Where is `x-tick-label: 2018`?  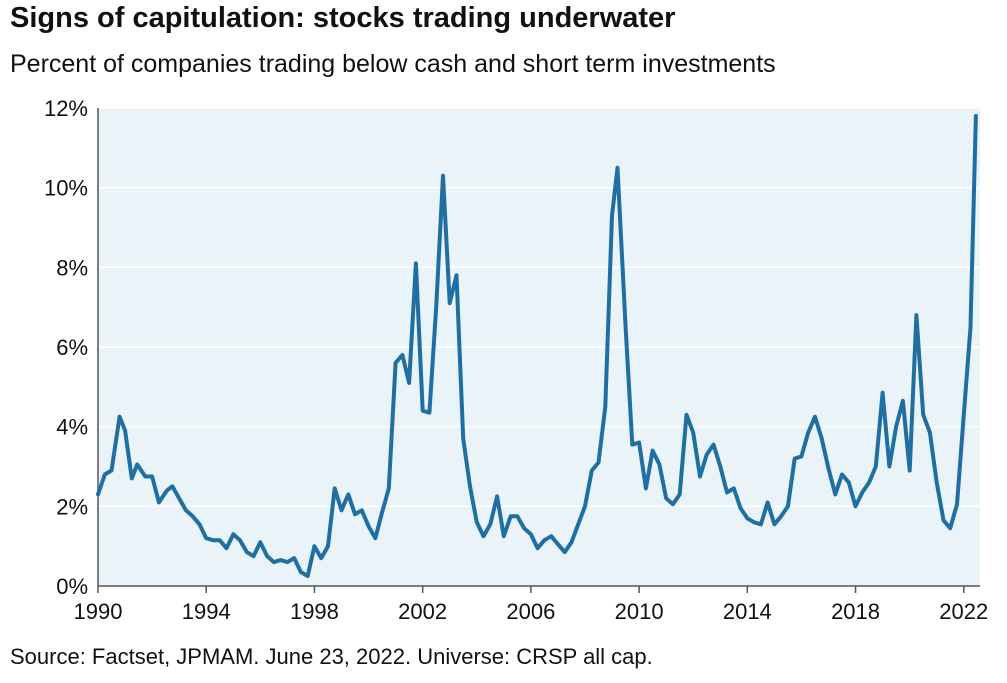
x-tick-label: 2018 is located at coordinates (855, 611).